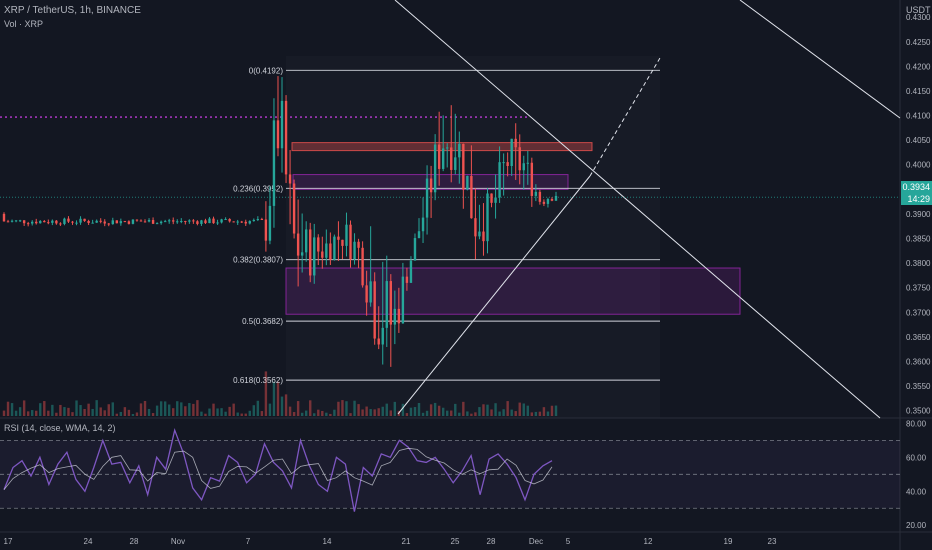 This screenshot has height=550, width=932. What do you see at coordinates (625, 117) in the screenshot?
I see `ascending-trendline-extension` at bounding box center [625, 117].